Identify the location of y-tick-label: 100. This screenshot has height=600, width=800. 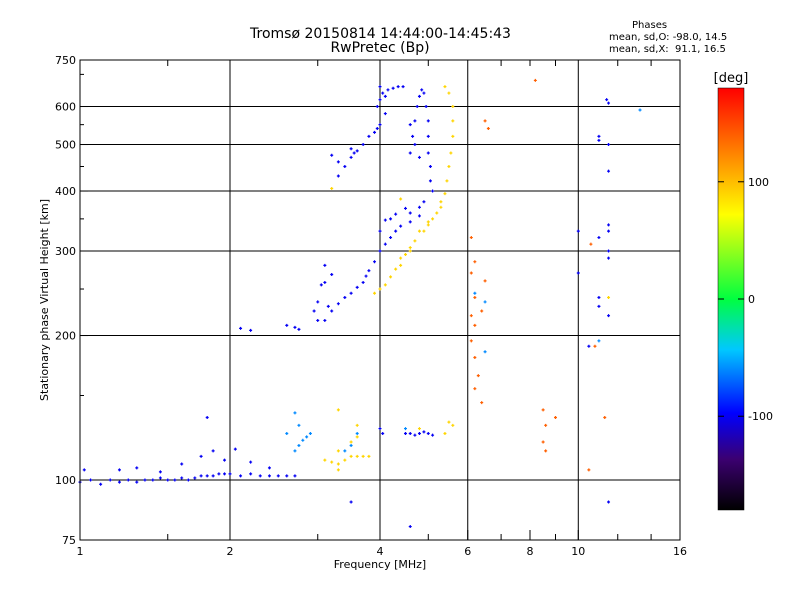
(65, 480).